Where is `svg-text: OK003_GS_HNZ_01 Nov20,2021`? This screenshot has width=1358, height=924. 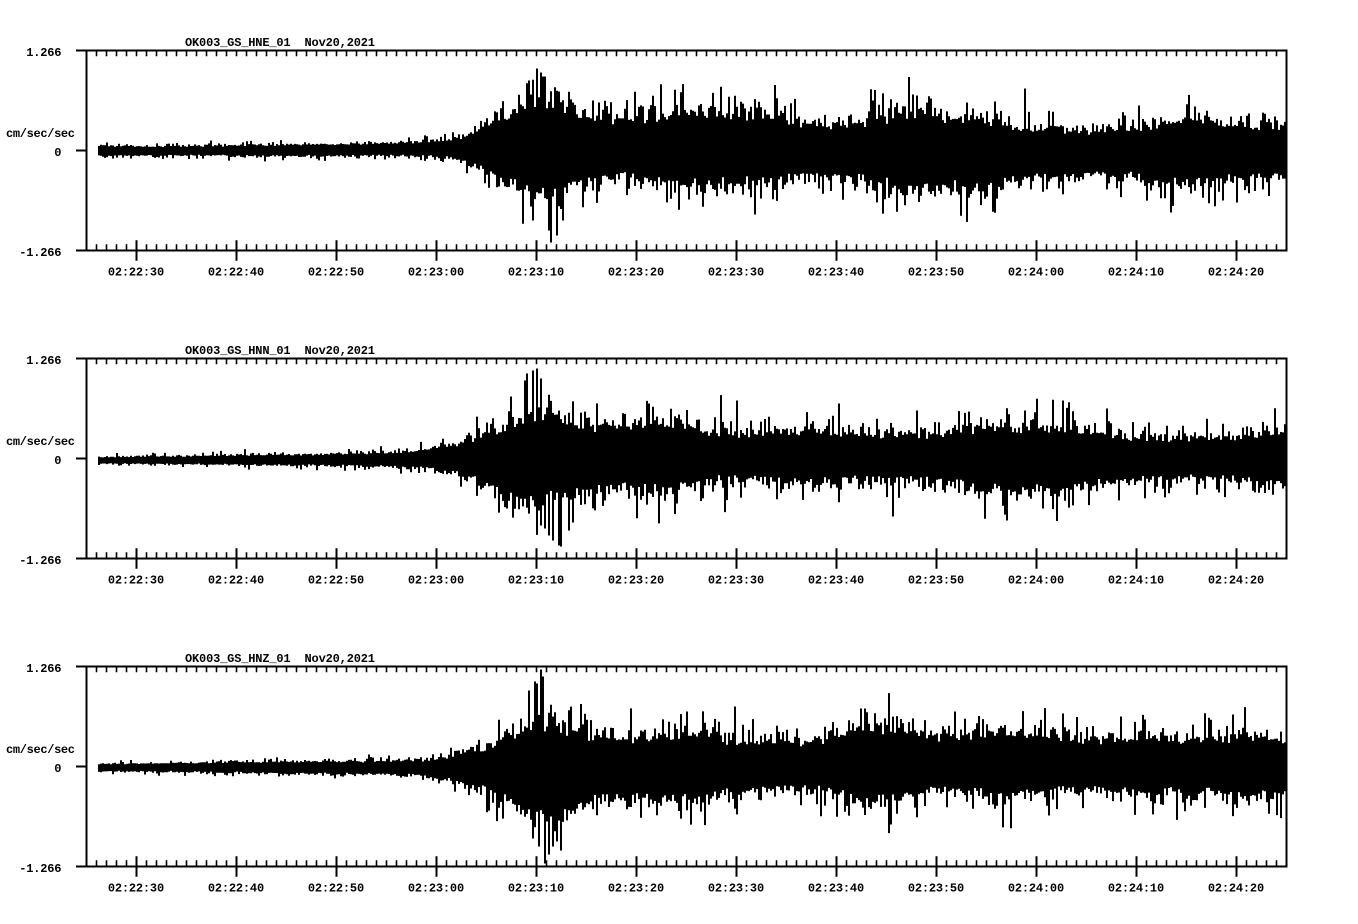 svg-text: OK003_GS_HNZ_01 Nov20,2021 is located at coordinates (280, 659).